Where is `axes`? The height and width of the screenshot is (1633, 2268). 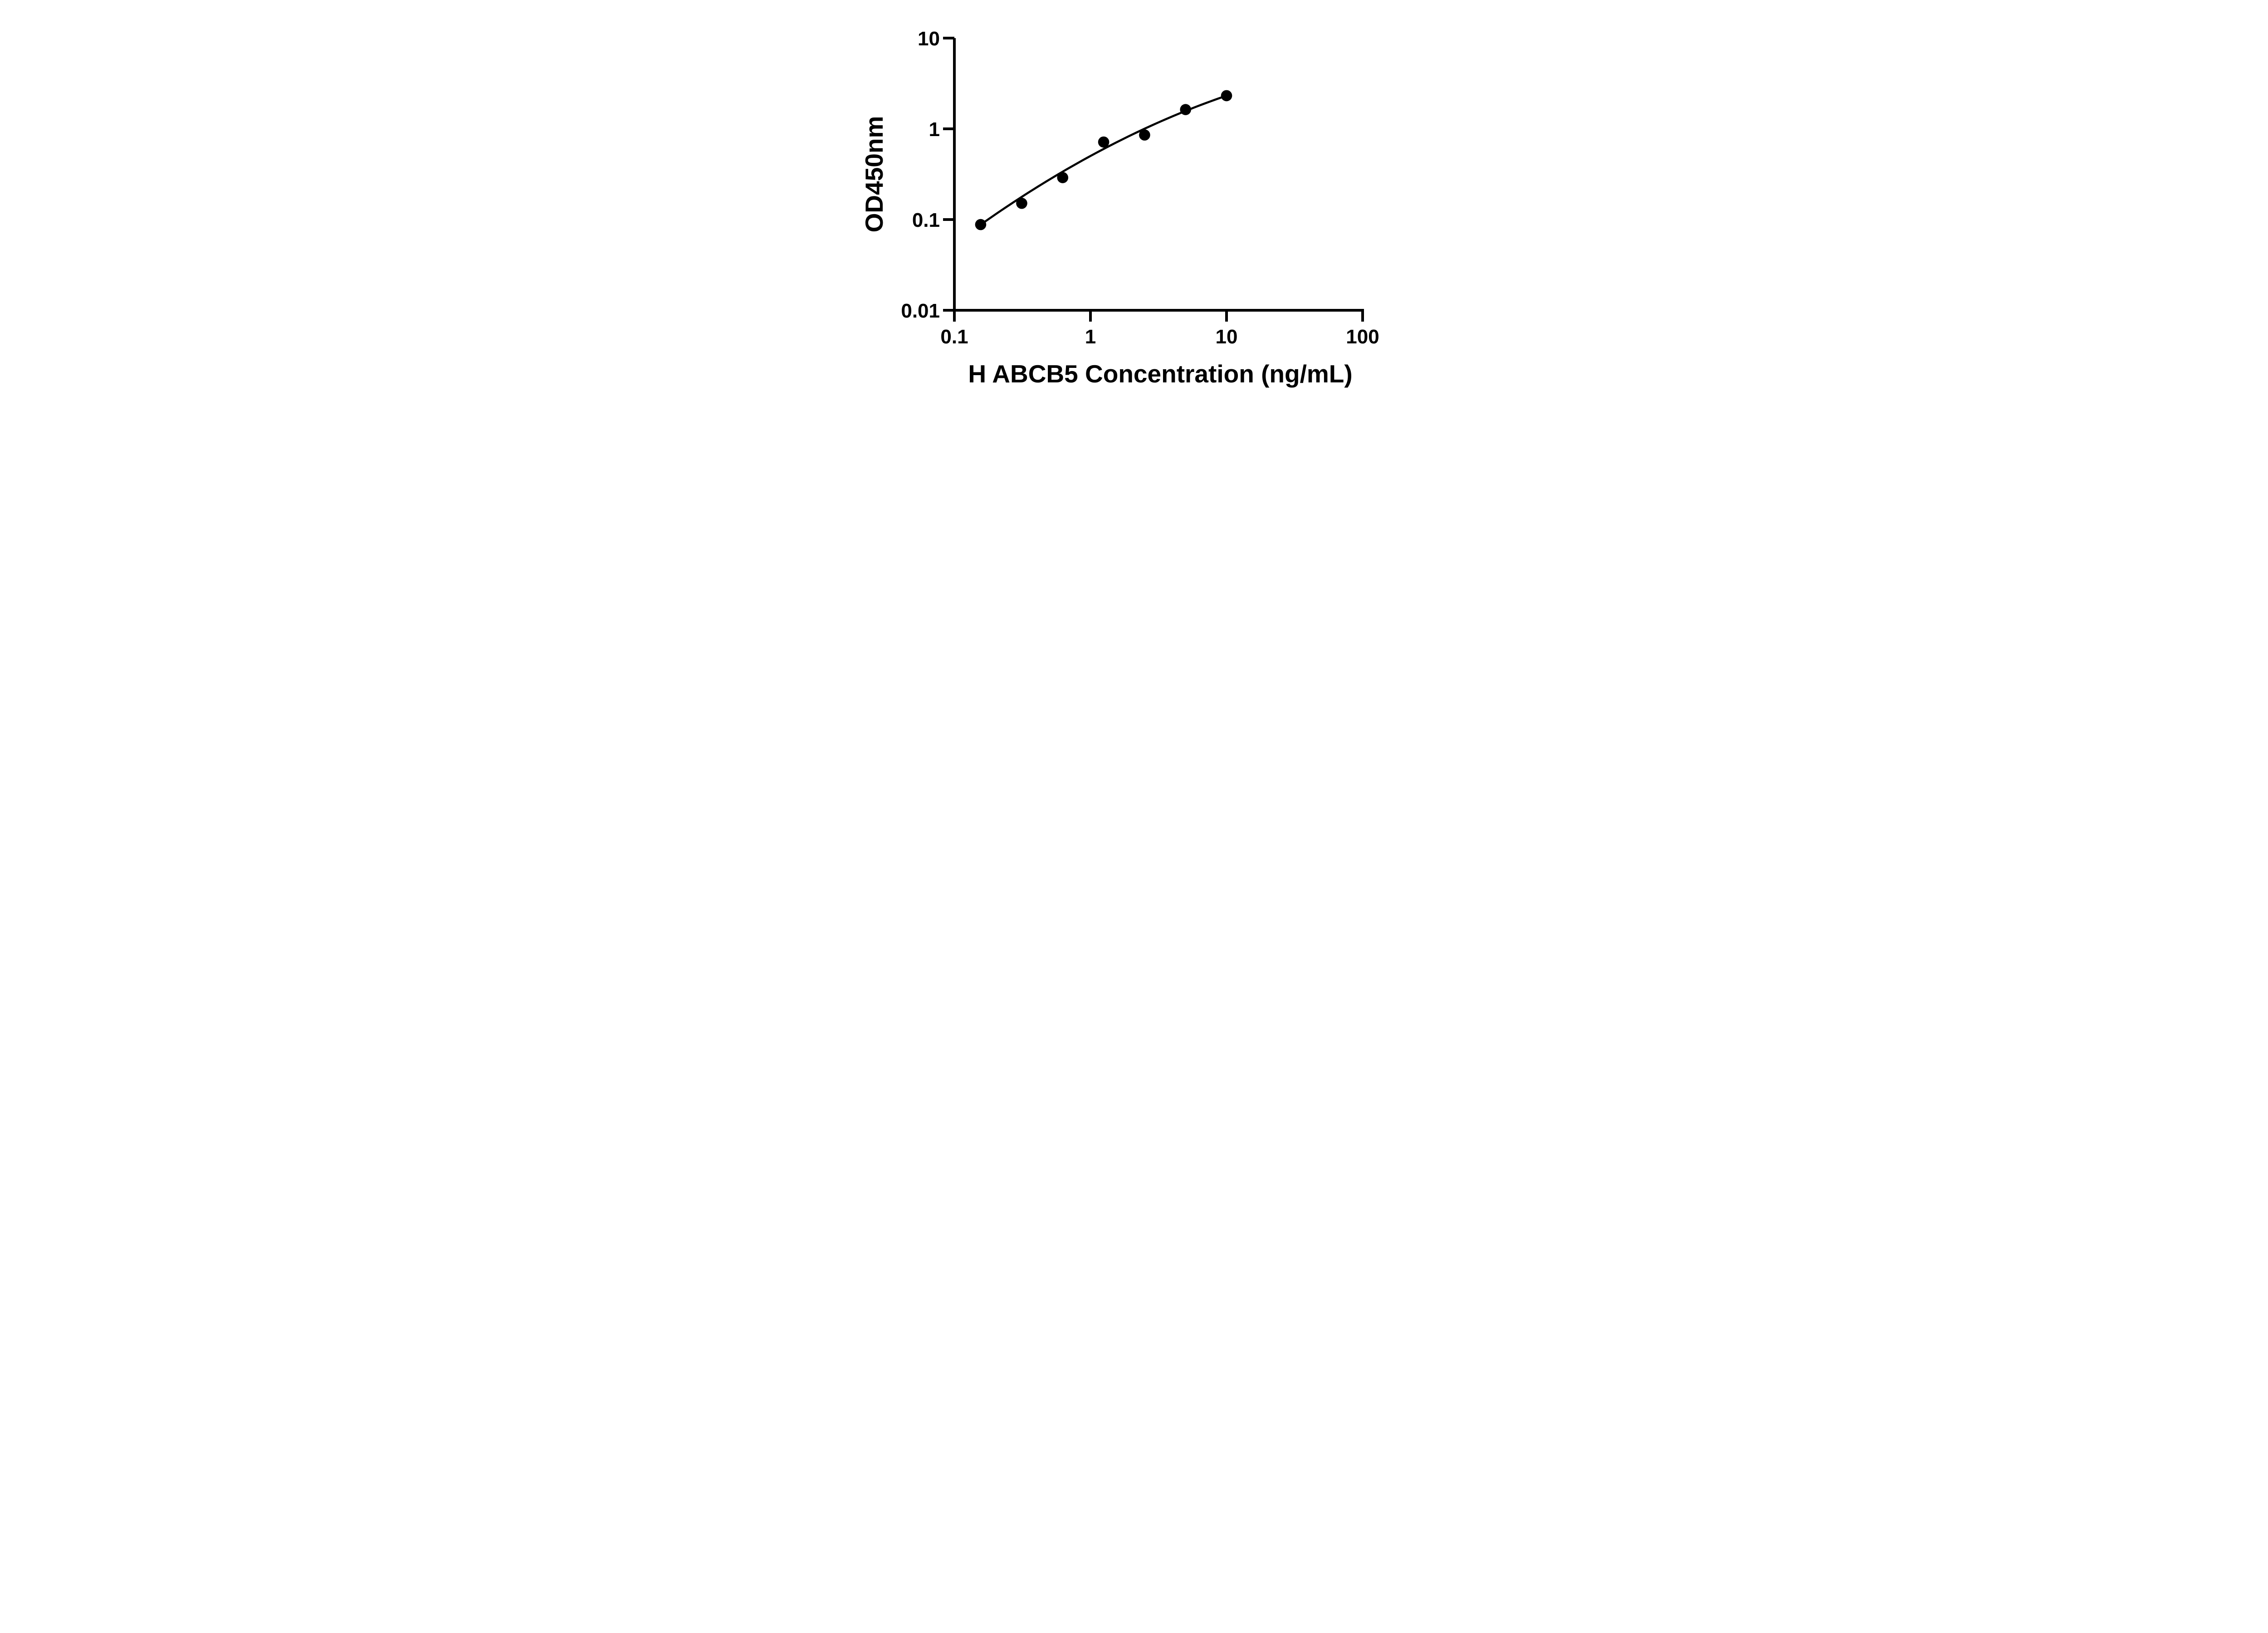 axes is located at coordinates (1158, 175).